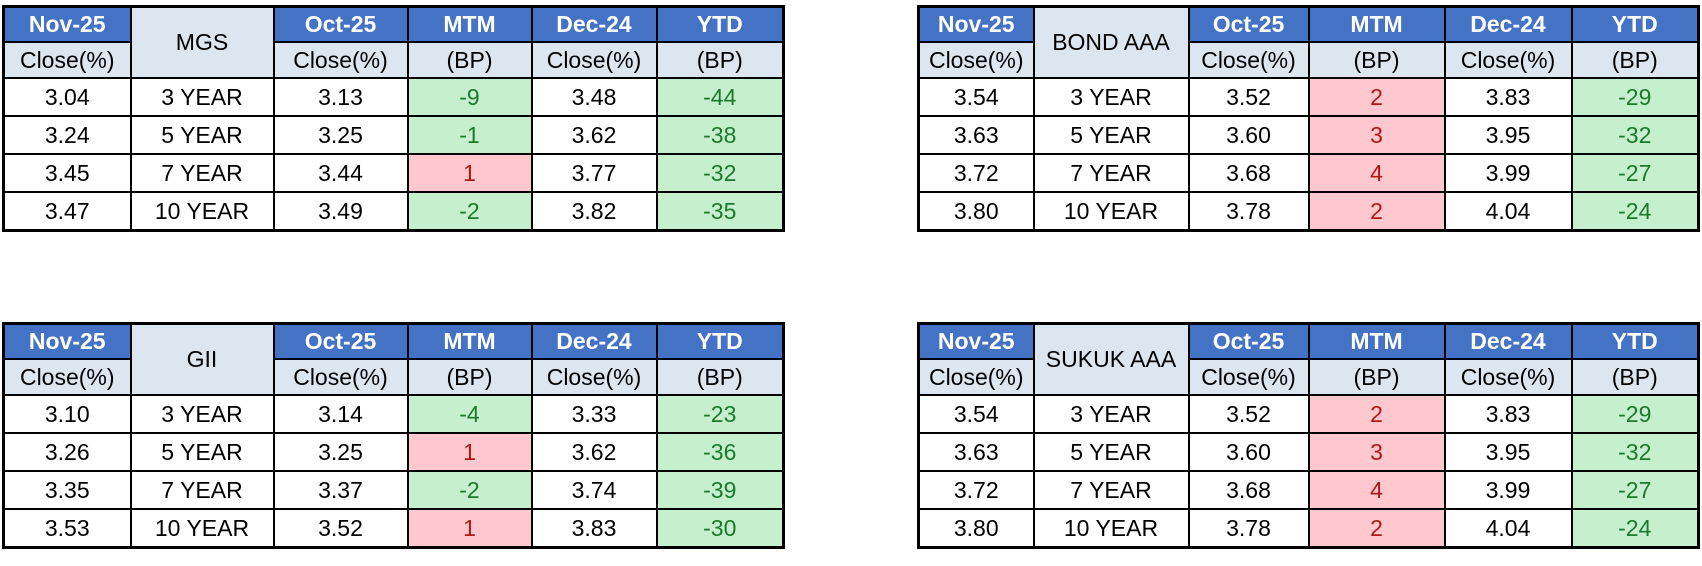 Image resolution: width=1702 pixels, height=566 pixels. What do you see at coordinates (67, 211) in the screenshot?
I see `cell-nov-close: 3.47` at bounding box center [67, 211].